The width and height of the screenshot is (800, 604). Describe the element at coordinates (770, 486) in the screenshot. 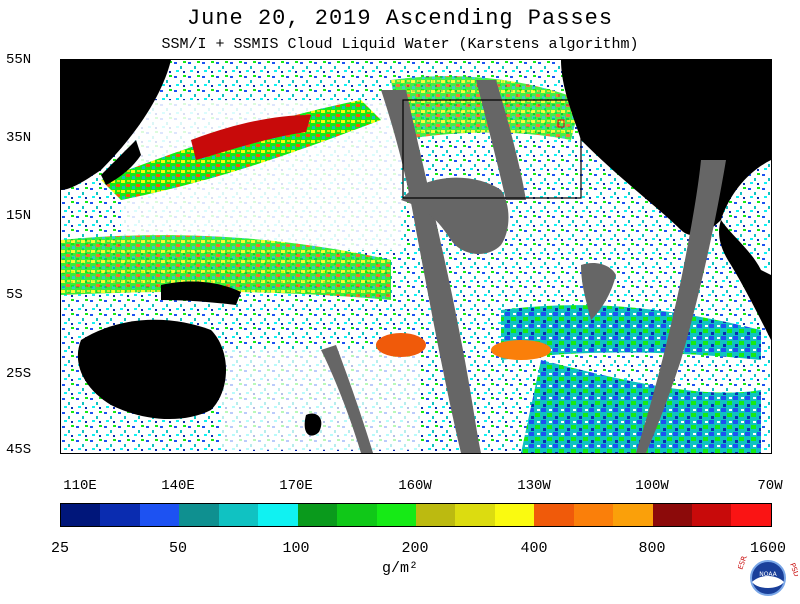

I see `lon-label-70w: 70W` at that location.